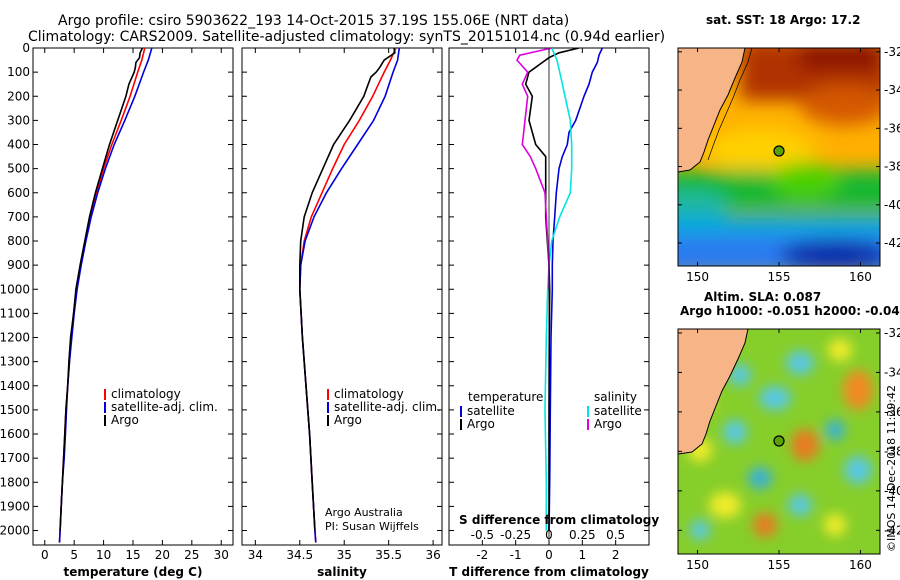 The image size is (900, 580). Describe the element at coordinates (15, 506) in the screenshot. I see `y-tick-label: 1900` at that location.